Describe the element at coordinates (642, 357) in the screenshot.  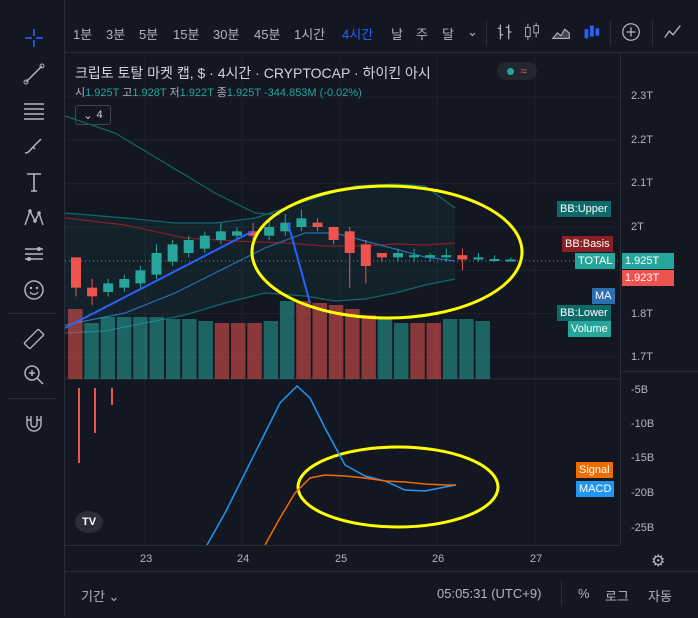
I see `price-tick: 1.7T` at that location.